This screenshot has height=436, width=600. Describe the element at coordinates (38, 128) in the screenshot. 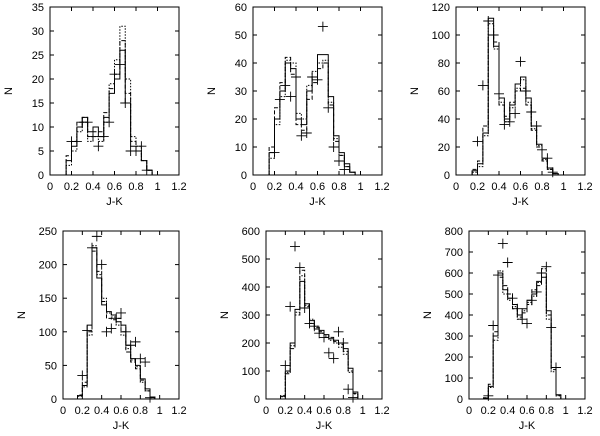

I see `y-tick-label: 10` at that location.